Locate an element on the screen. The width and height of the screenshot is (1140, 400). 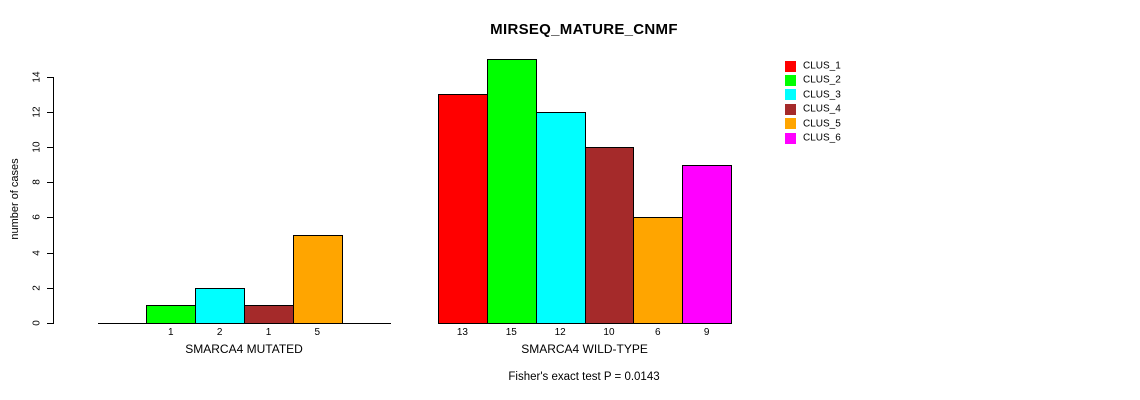
bar-value-label: 9 is located at coordinates (706, 332).